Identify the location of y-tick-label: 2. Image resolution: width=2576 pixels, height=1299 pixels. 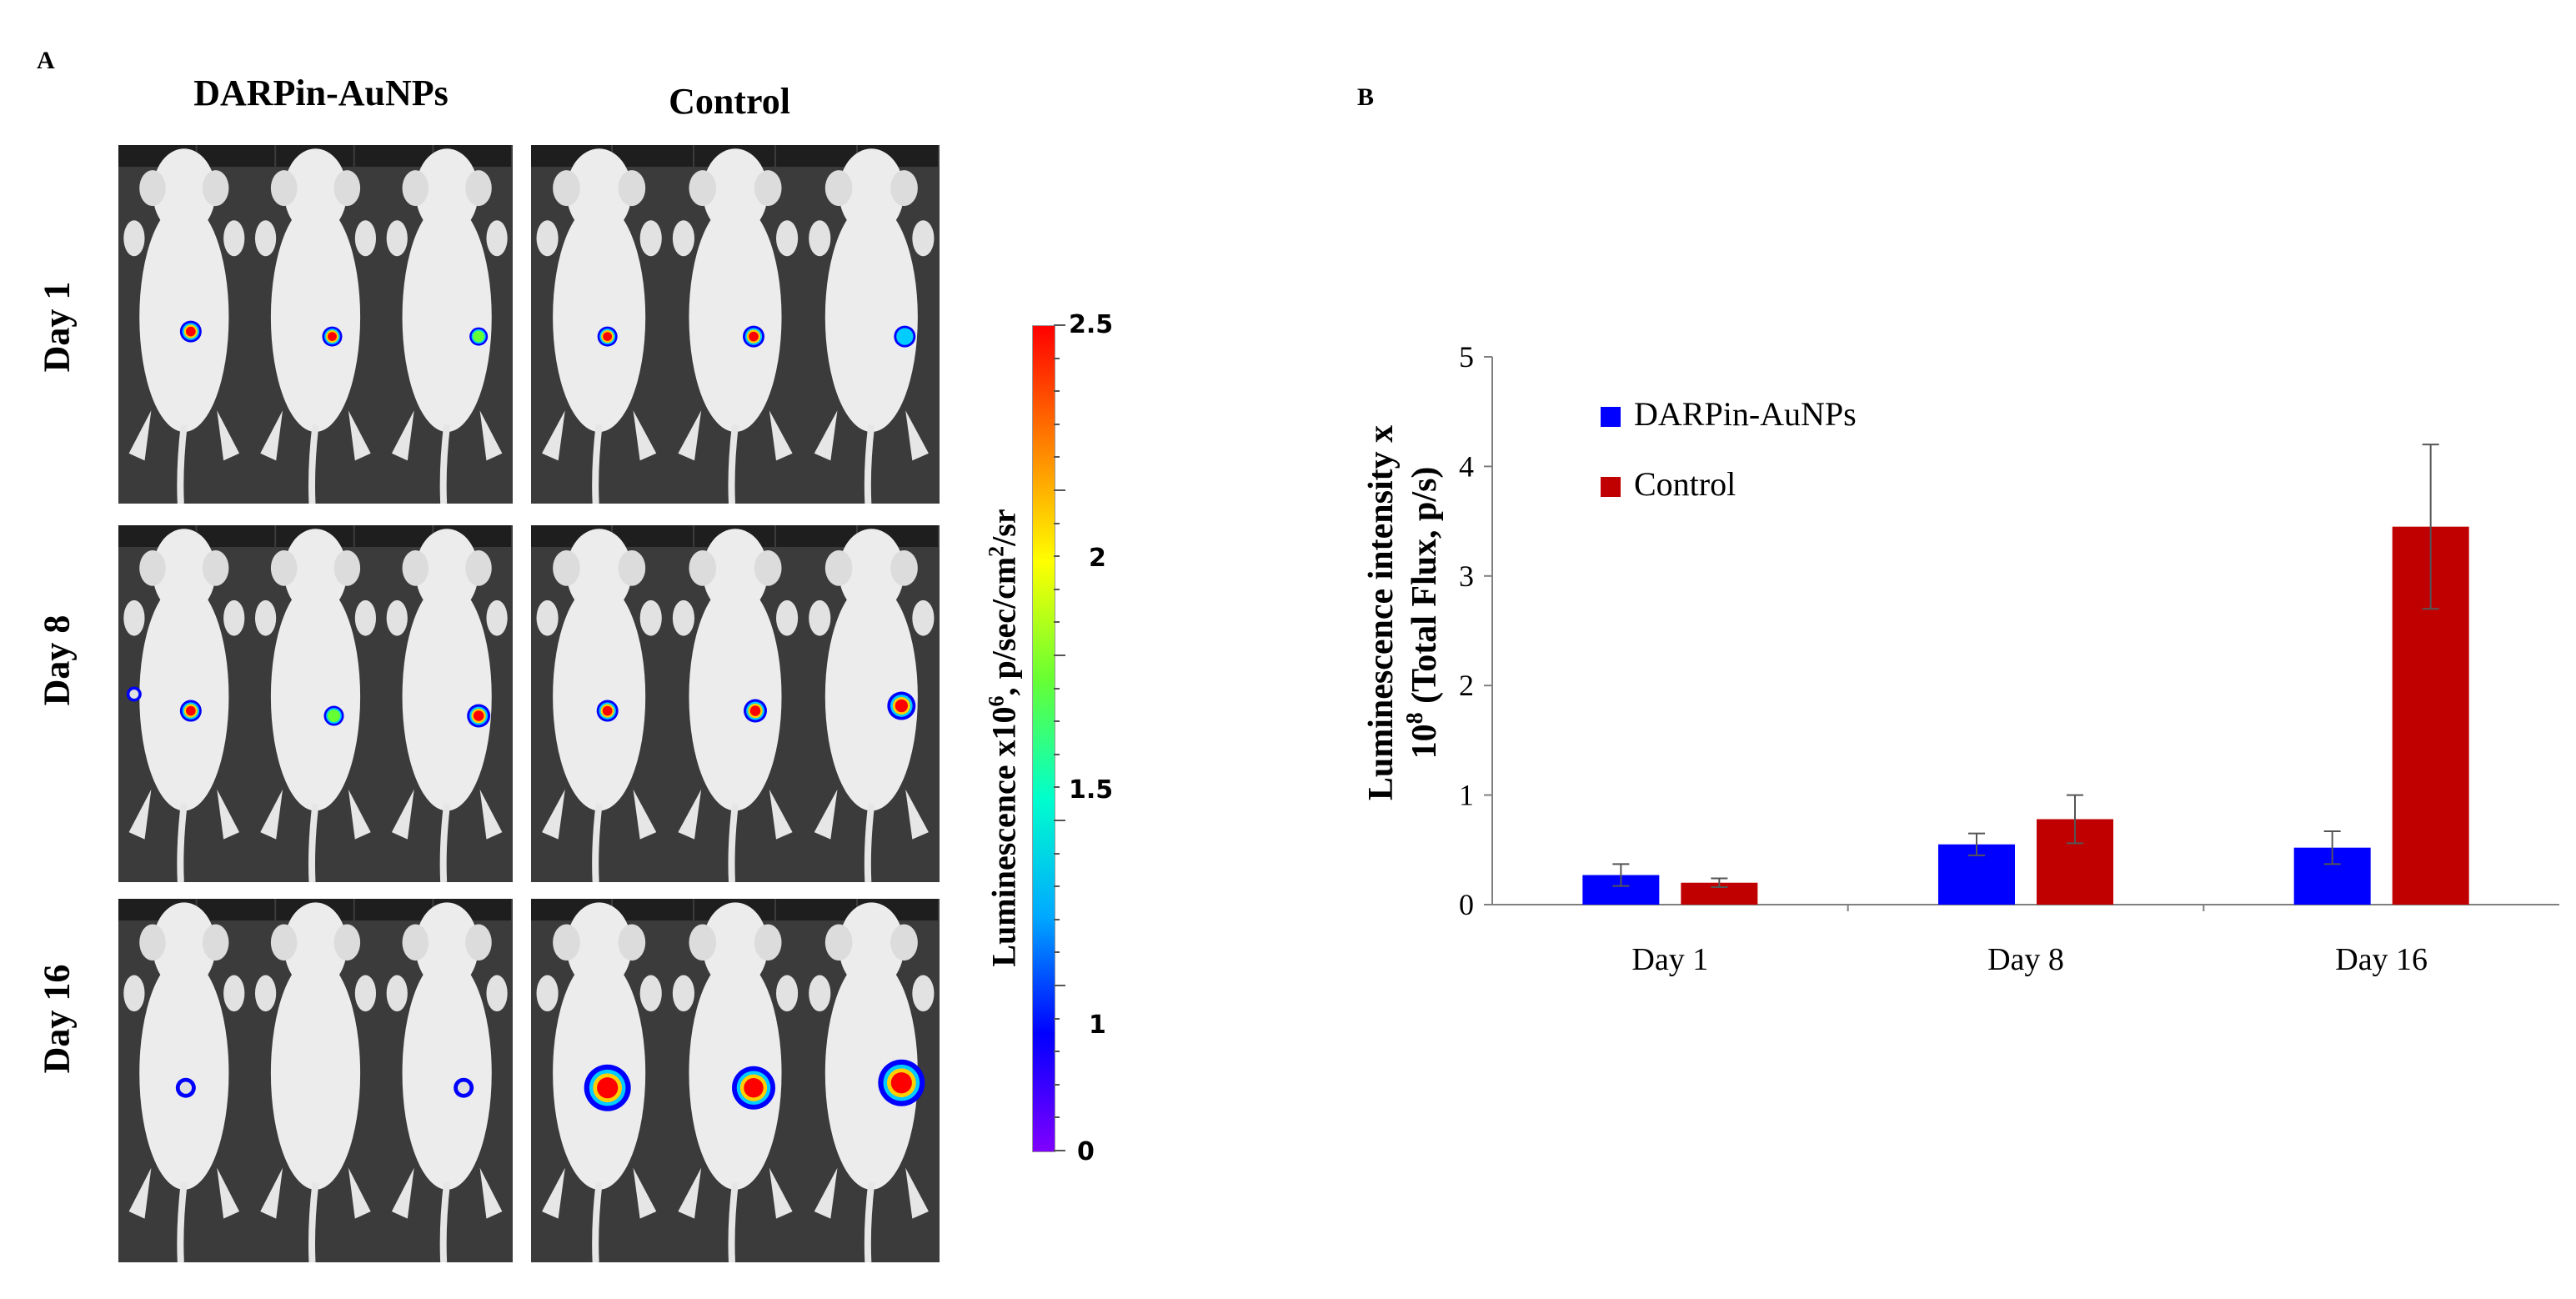
(1466, 685).